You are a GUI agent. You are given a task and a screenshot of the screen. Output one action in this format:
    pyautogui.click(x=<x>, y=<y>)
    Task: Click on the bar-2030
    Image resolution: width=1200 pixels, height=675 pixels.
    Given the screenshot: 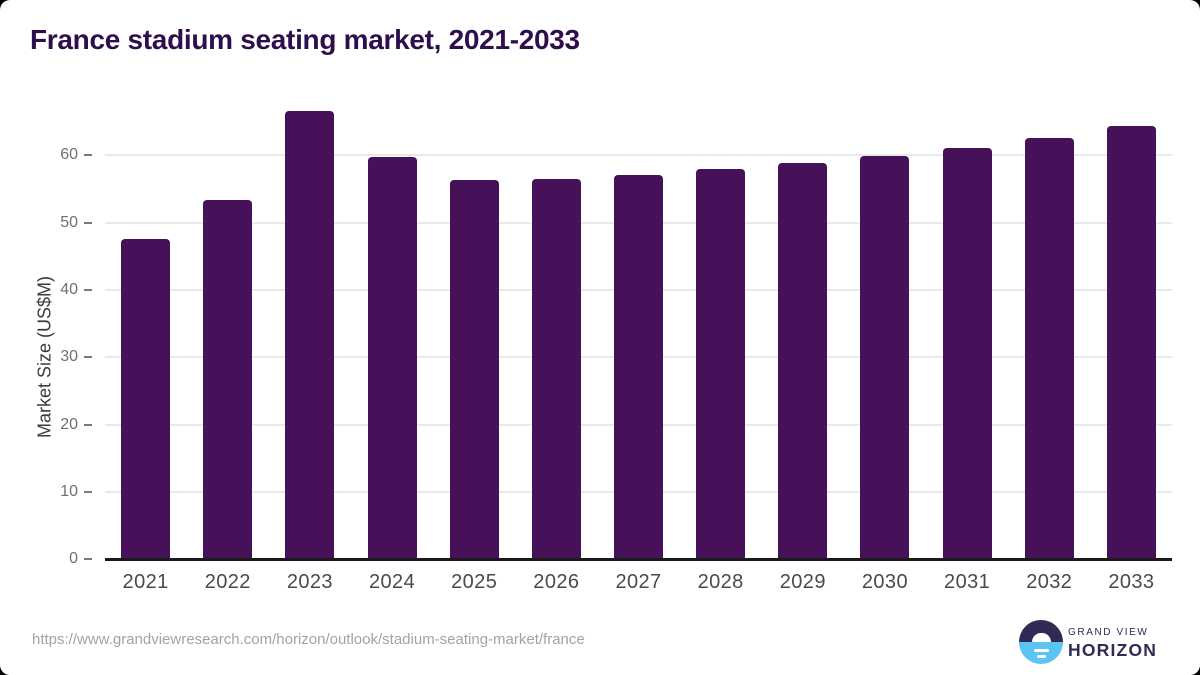 What is the action you would take?
    pyautogui.click(x=885, y=357)
    